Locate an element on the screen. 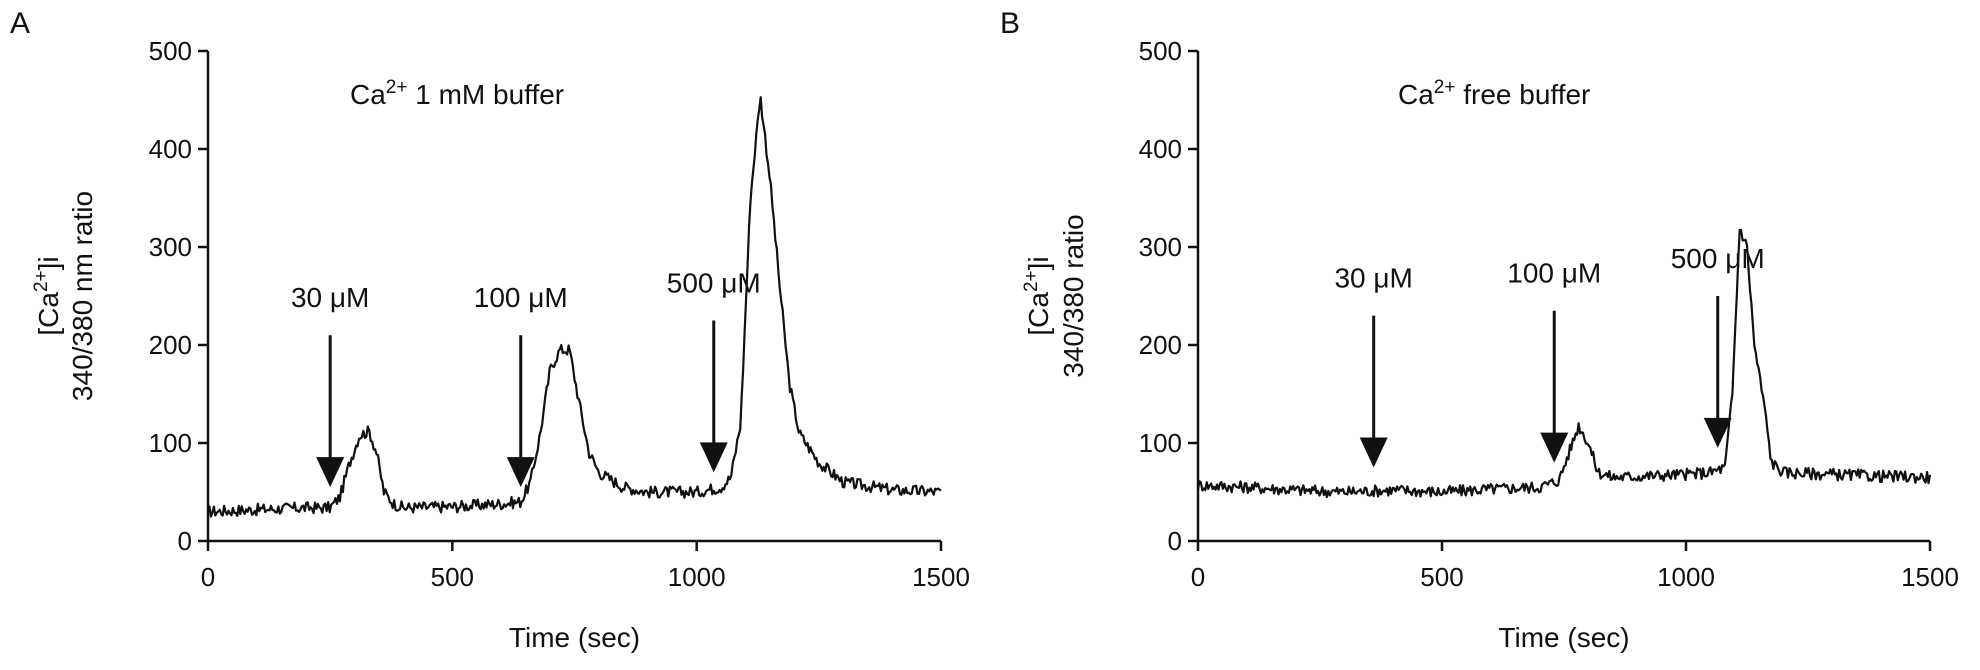 The width and height of the screenshot is (1980, 670). y-axis-label-line2: 340/380 ratio is located at coordinates (1073, 295).